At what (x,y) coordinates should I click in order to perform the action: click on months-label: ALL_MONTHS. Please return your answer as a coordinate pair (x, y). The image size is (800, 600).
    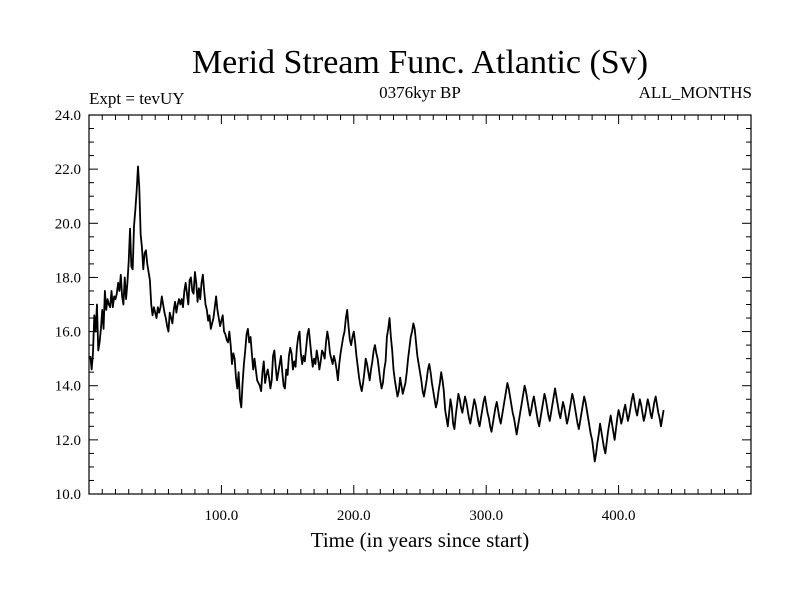
    Looking at the image, I should click on (695, 92).